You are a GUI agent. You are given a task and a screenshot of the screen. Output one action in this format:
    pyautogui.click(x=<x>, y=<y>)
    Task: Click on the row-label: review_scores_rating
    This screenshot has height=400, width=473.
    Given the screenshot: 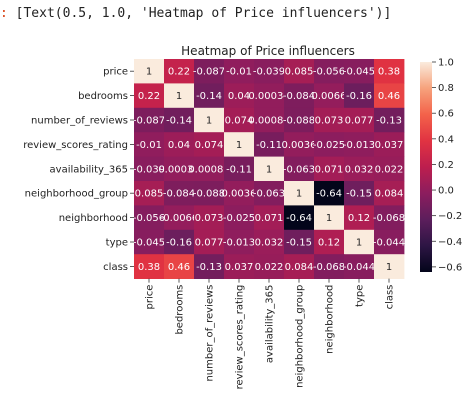 What is the action you would take?
    pyautogui.click(x=75, y=145)
    